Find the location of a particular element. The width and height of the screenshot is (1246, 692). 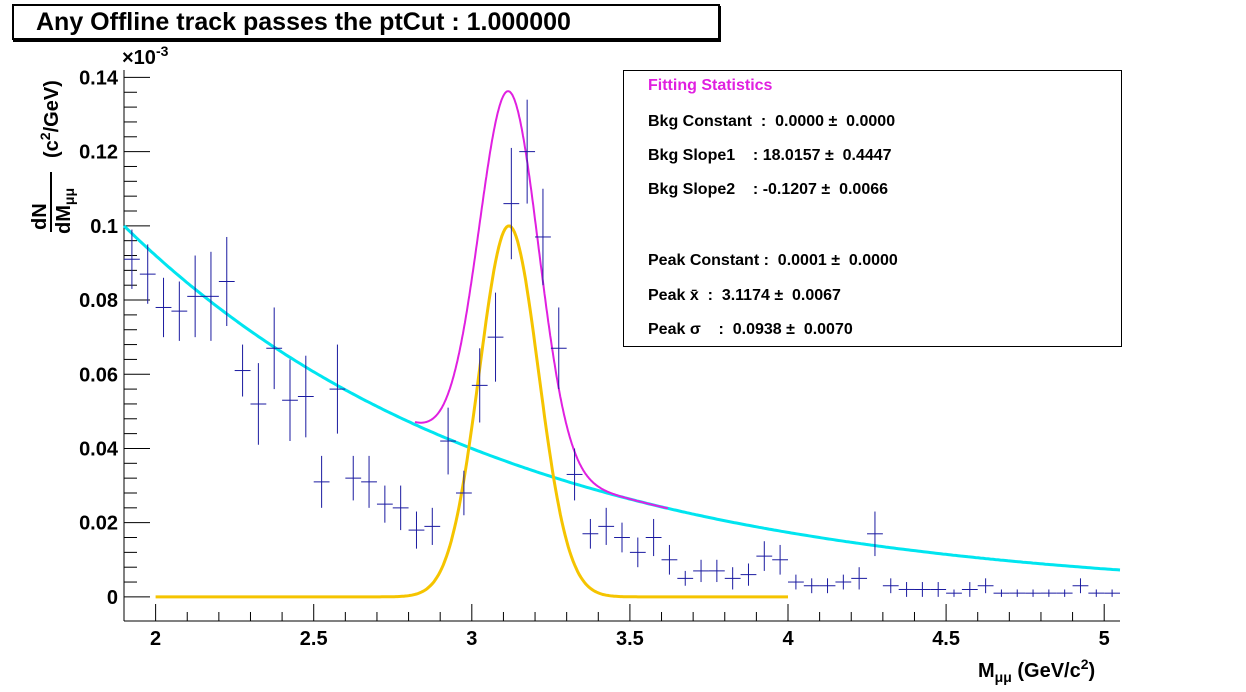

fit-stats-header: Fitting Statistics is located at coordinates (710, 85).